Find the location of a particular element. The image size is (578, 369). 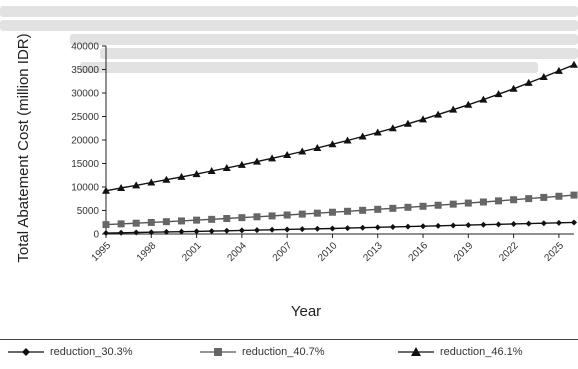

legend-marker-square-icon is located at coordinates (218, 352).